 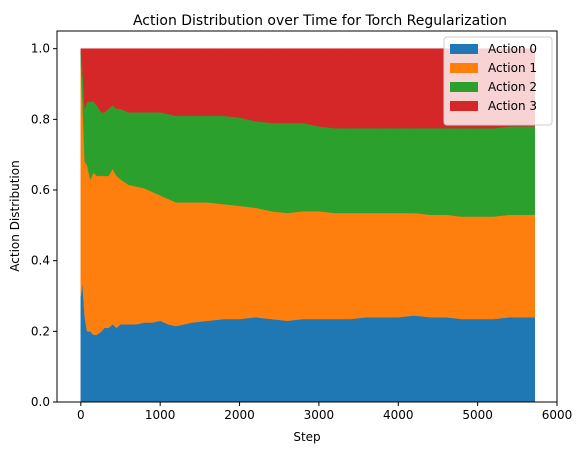 What do you see at coordinates (512, 87) in the screenshot?
I see `legend-label: Action 2` at bounding box center [512, 87].